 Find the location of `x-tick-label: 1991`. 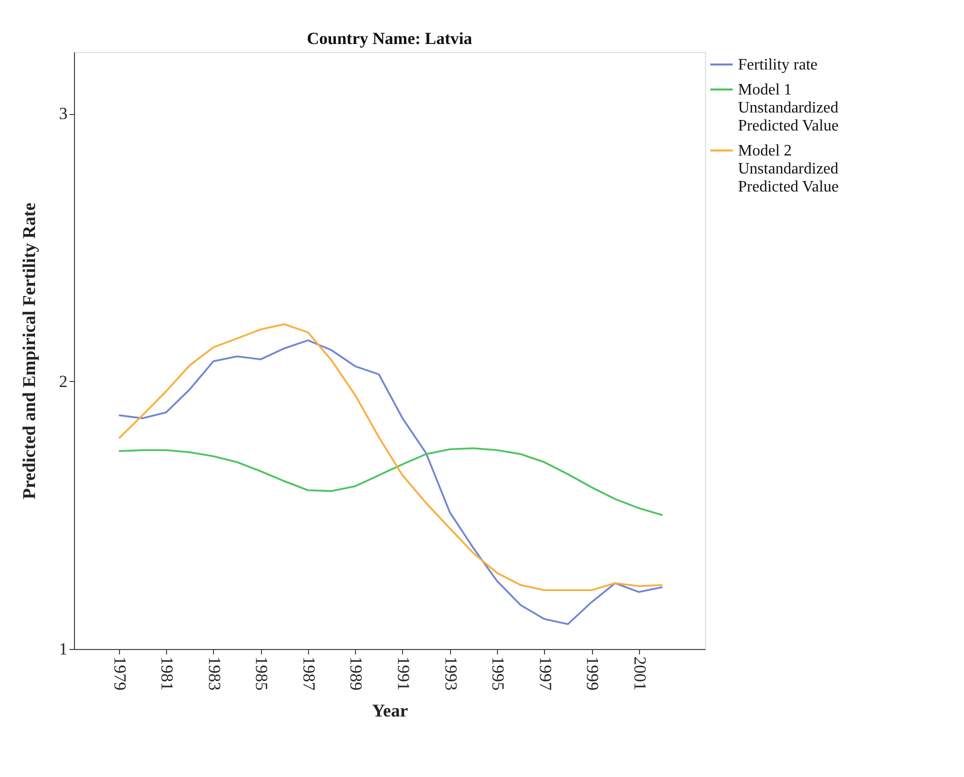

x-tick-label: 1991 is located at coordinates (403, 673).